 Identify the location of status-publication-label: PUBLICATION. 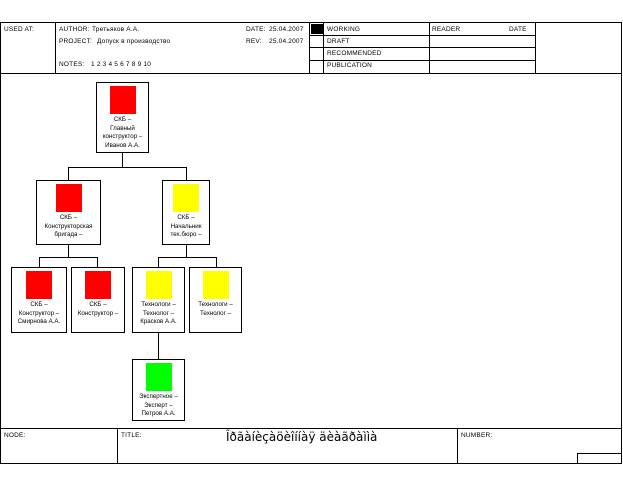
(350, 65).